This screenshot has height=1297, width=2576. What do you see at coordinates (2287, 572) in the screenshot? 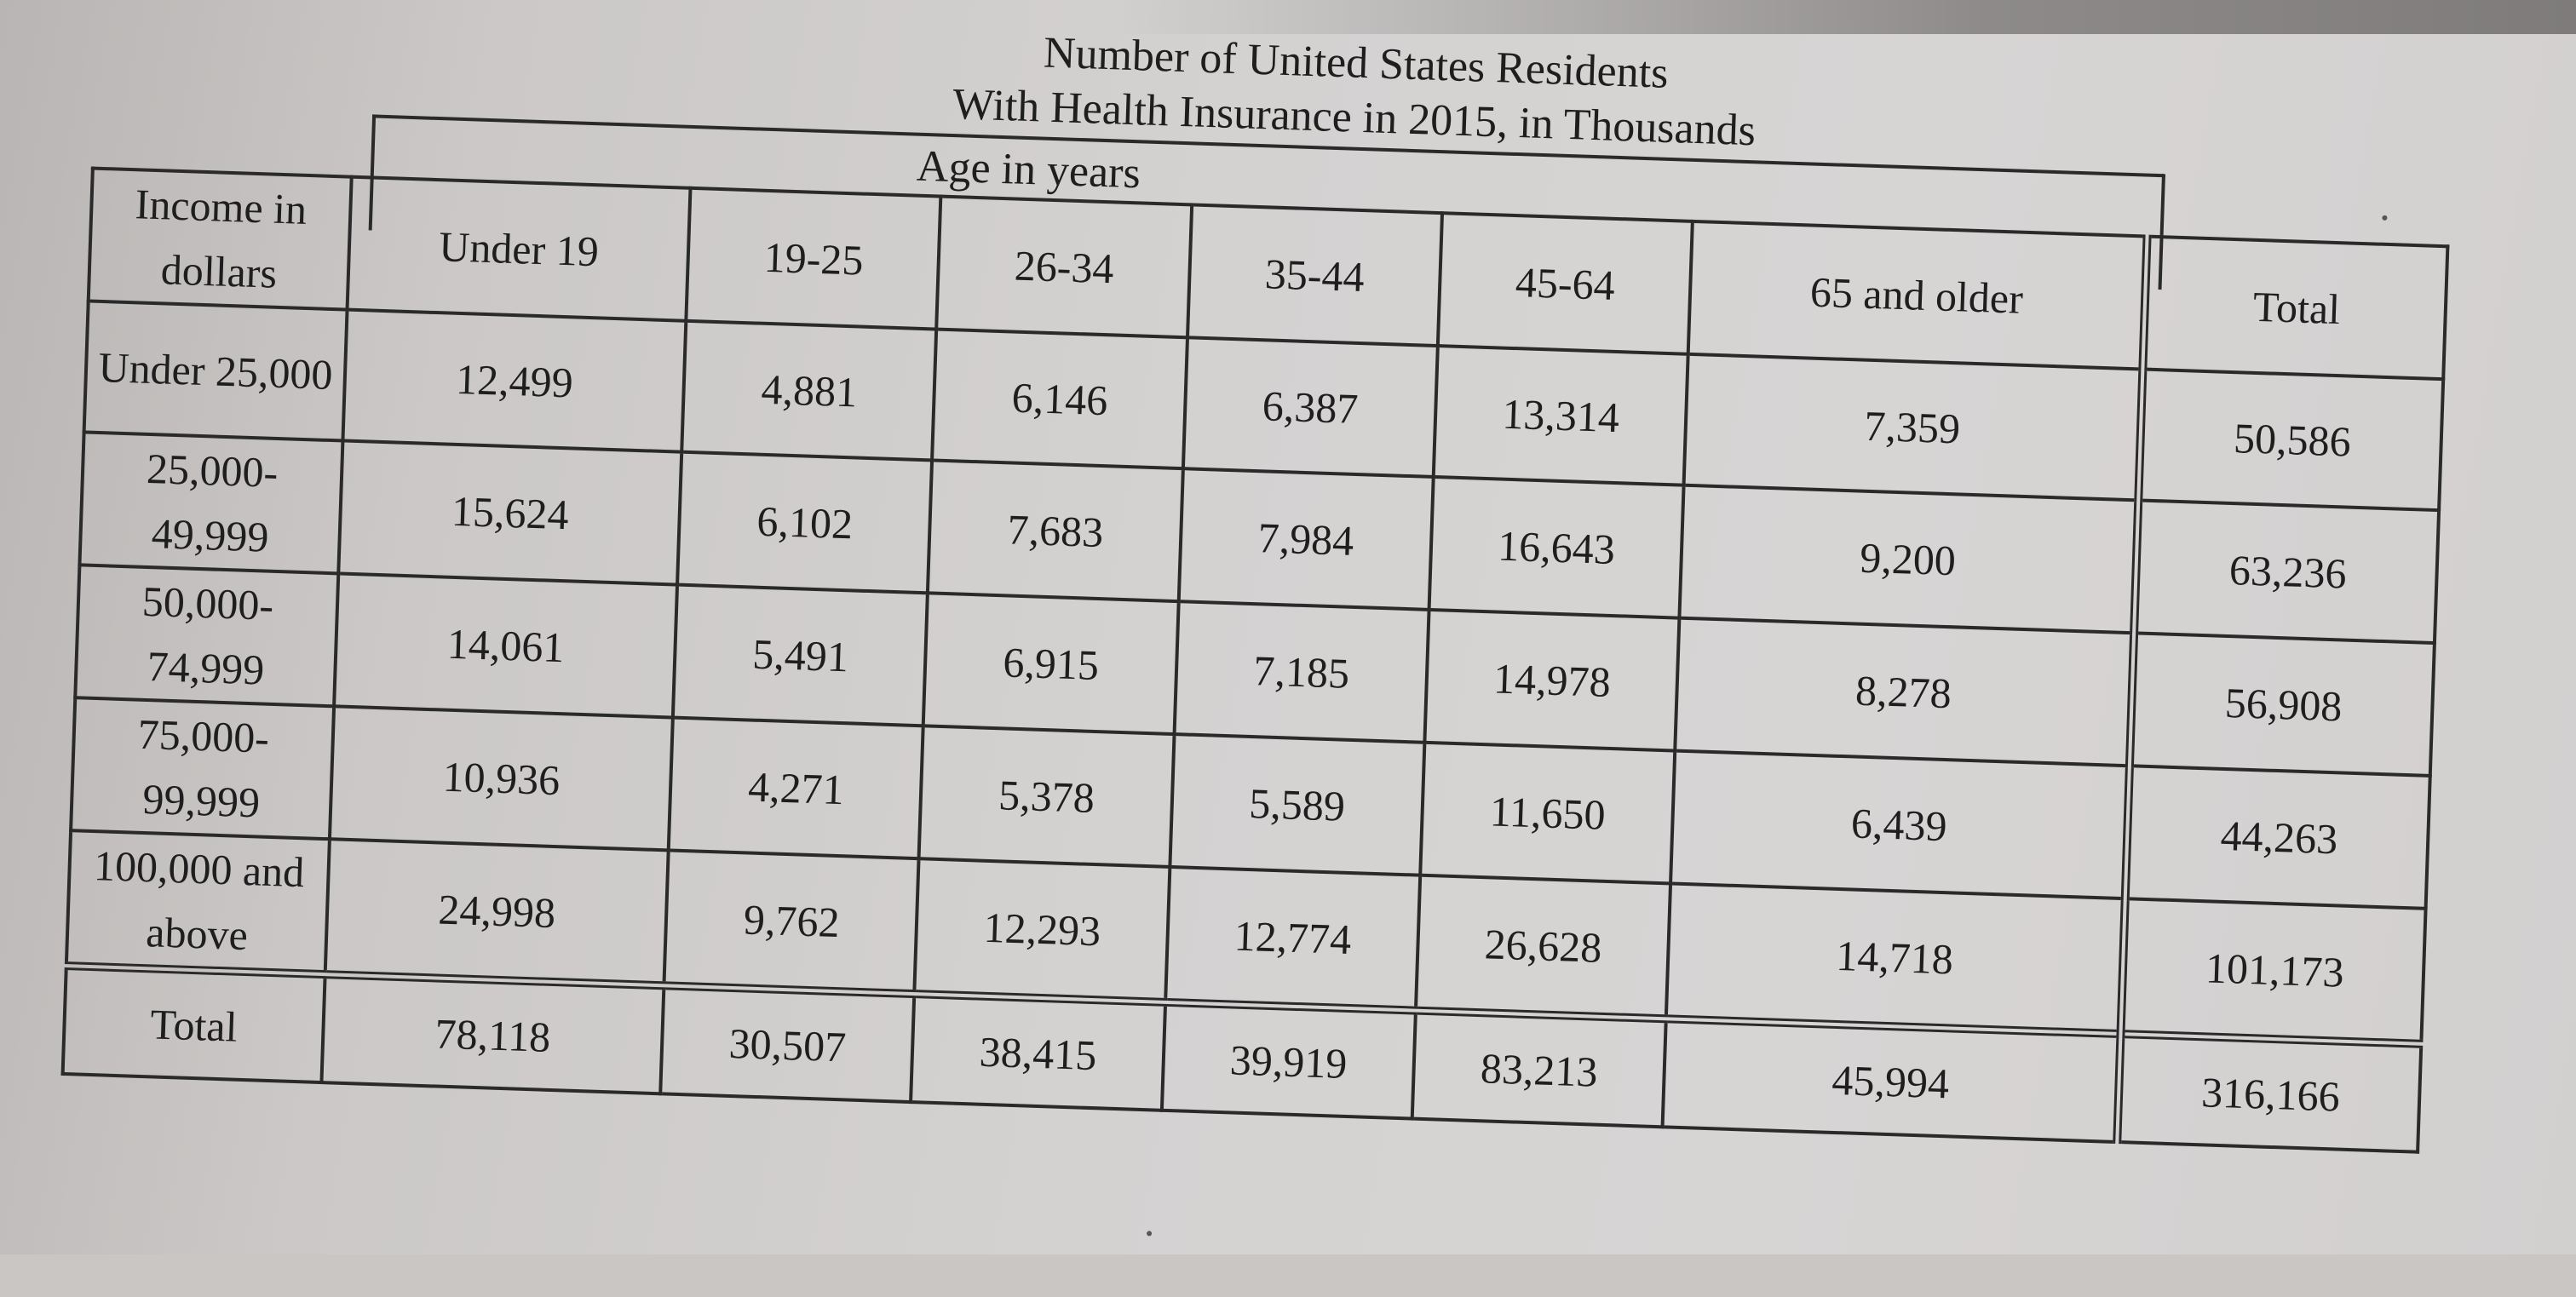
I see `table-cell-total: 63,236` at bounding box center [2287, 572].